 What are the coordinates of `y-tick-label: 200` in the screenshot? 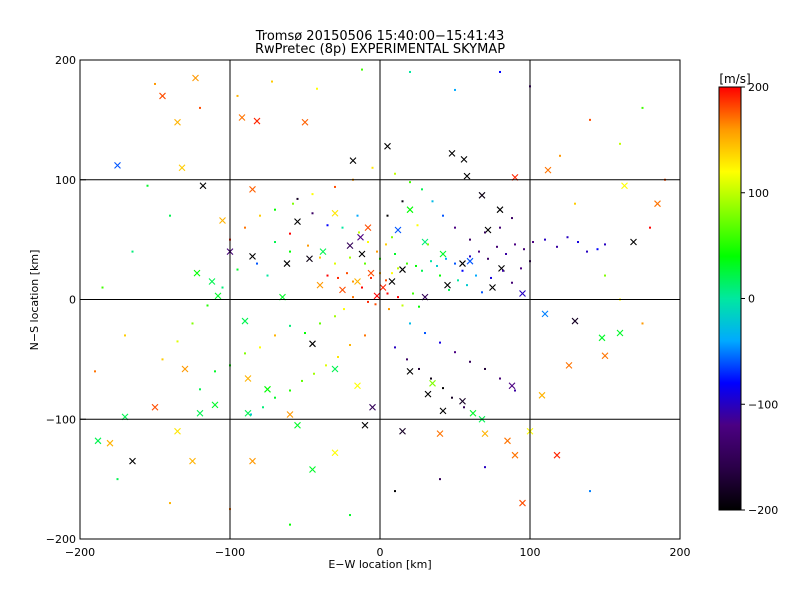 It's located at (65, 60).